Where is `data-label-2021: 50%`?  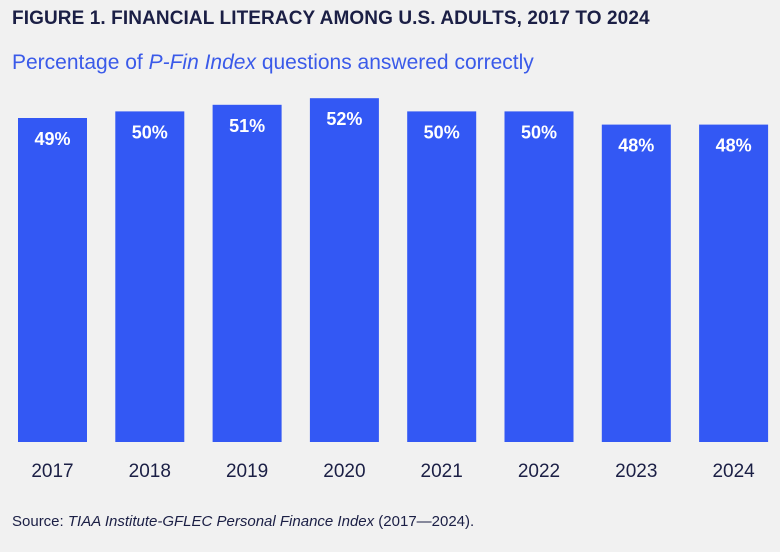 data-label-2021: 50% is located at coordinates (442, 132).